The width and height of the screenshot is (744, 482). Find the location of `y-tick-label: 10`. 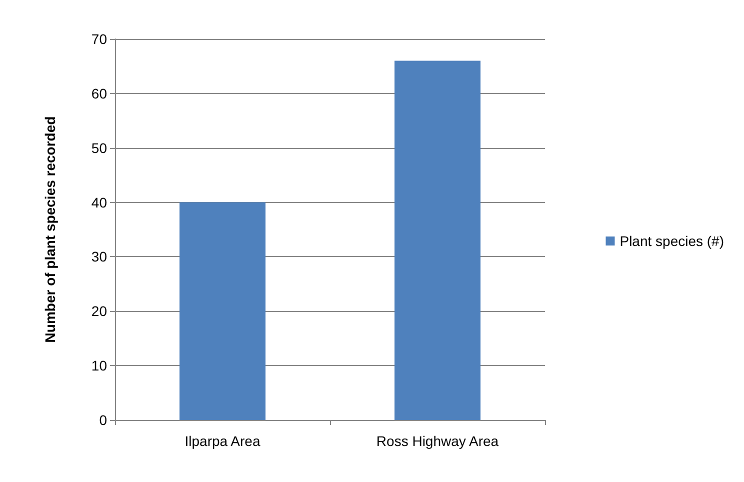

y-tick-label: 10 is located at coordinates (99, 366).